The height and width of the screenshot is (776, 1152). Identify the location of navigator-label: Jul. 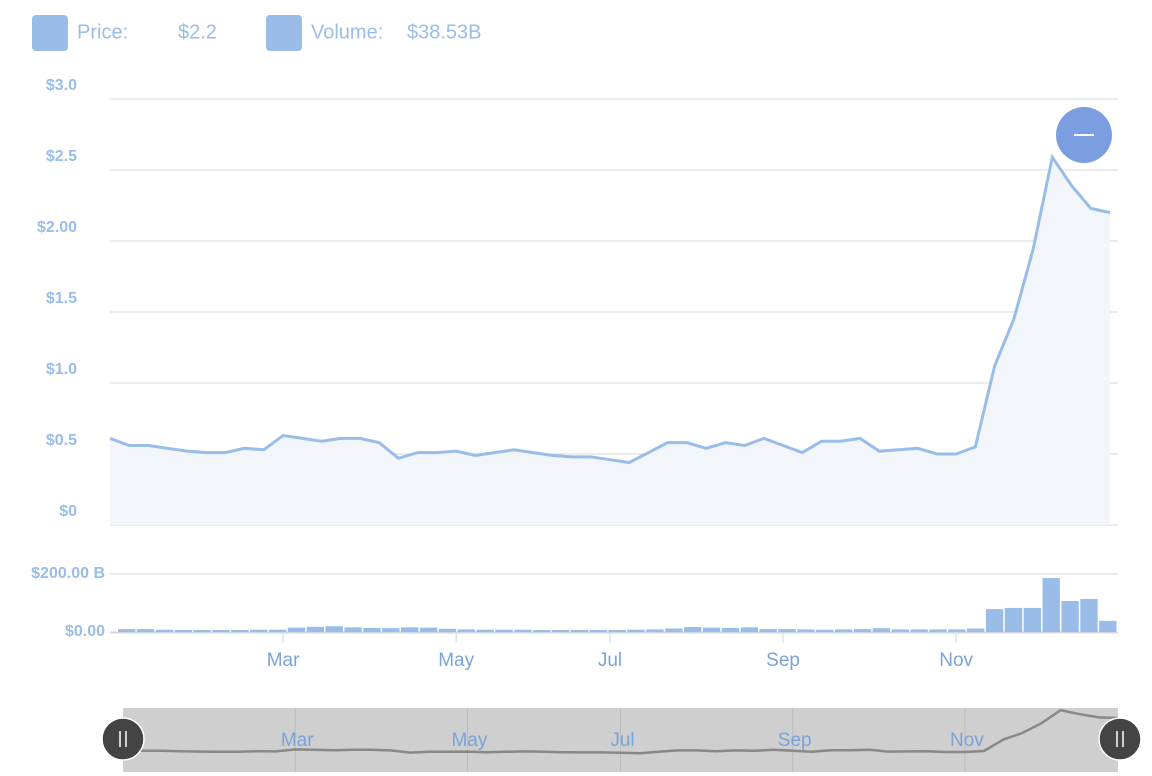
(622, 740).